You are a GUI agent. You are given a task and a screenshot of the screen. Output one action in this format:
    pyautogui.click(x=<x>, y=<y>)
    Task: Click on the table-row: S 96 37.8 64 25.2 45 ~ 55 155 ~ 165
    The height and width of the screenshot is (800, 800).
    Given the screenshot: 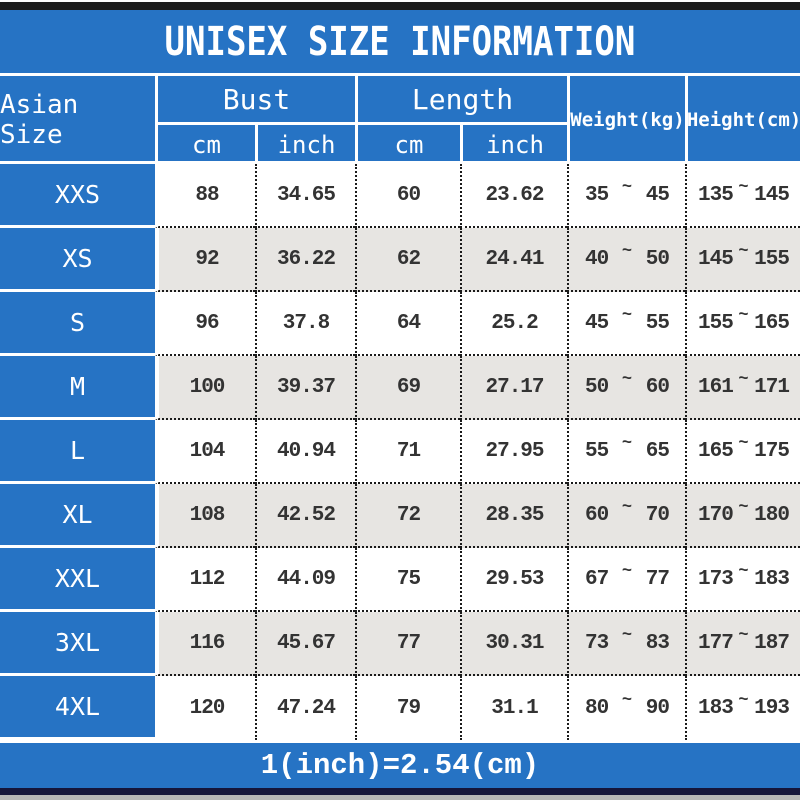 What is the action you would take?
    pyautogui.click(x=400, y=324)
    